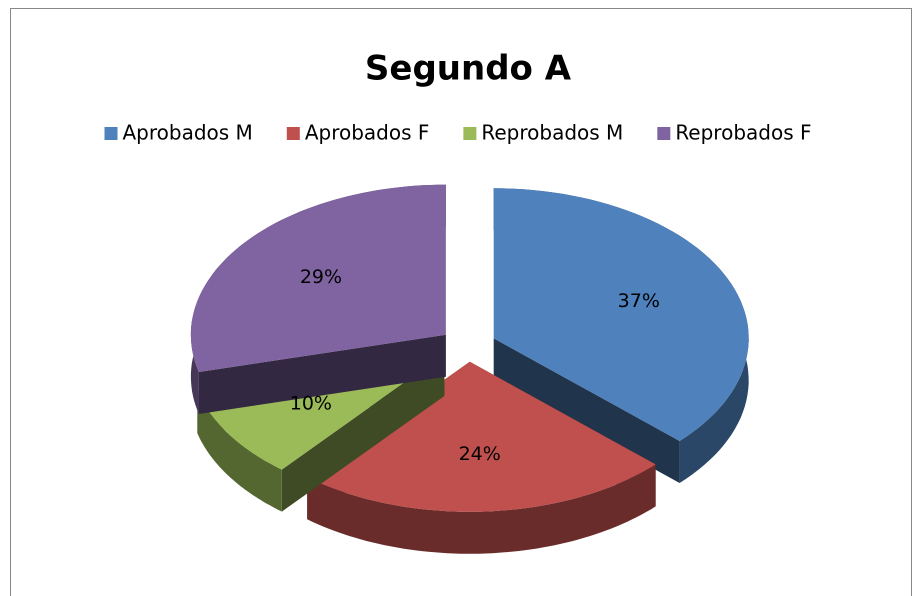 The height and width of the screenshot is (596, 915). What do you see at coordinates (468, 69) in the screenshot?
I see `chart-title: Segundo A` at bounding box center [468, 69].